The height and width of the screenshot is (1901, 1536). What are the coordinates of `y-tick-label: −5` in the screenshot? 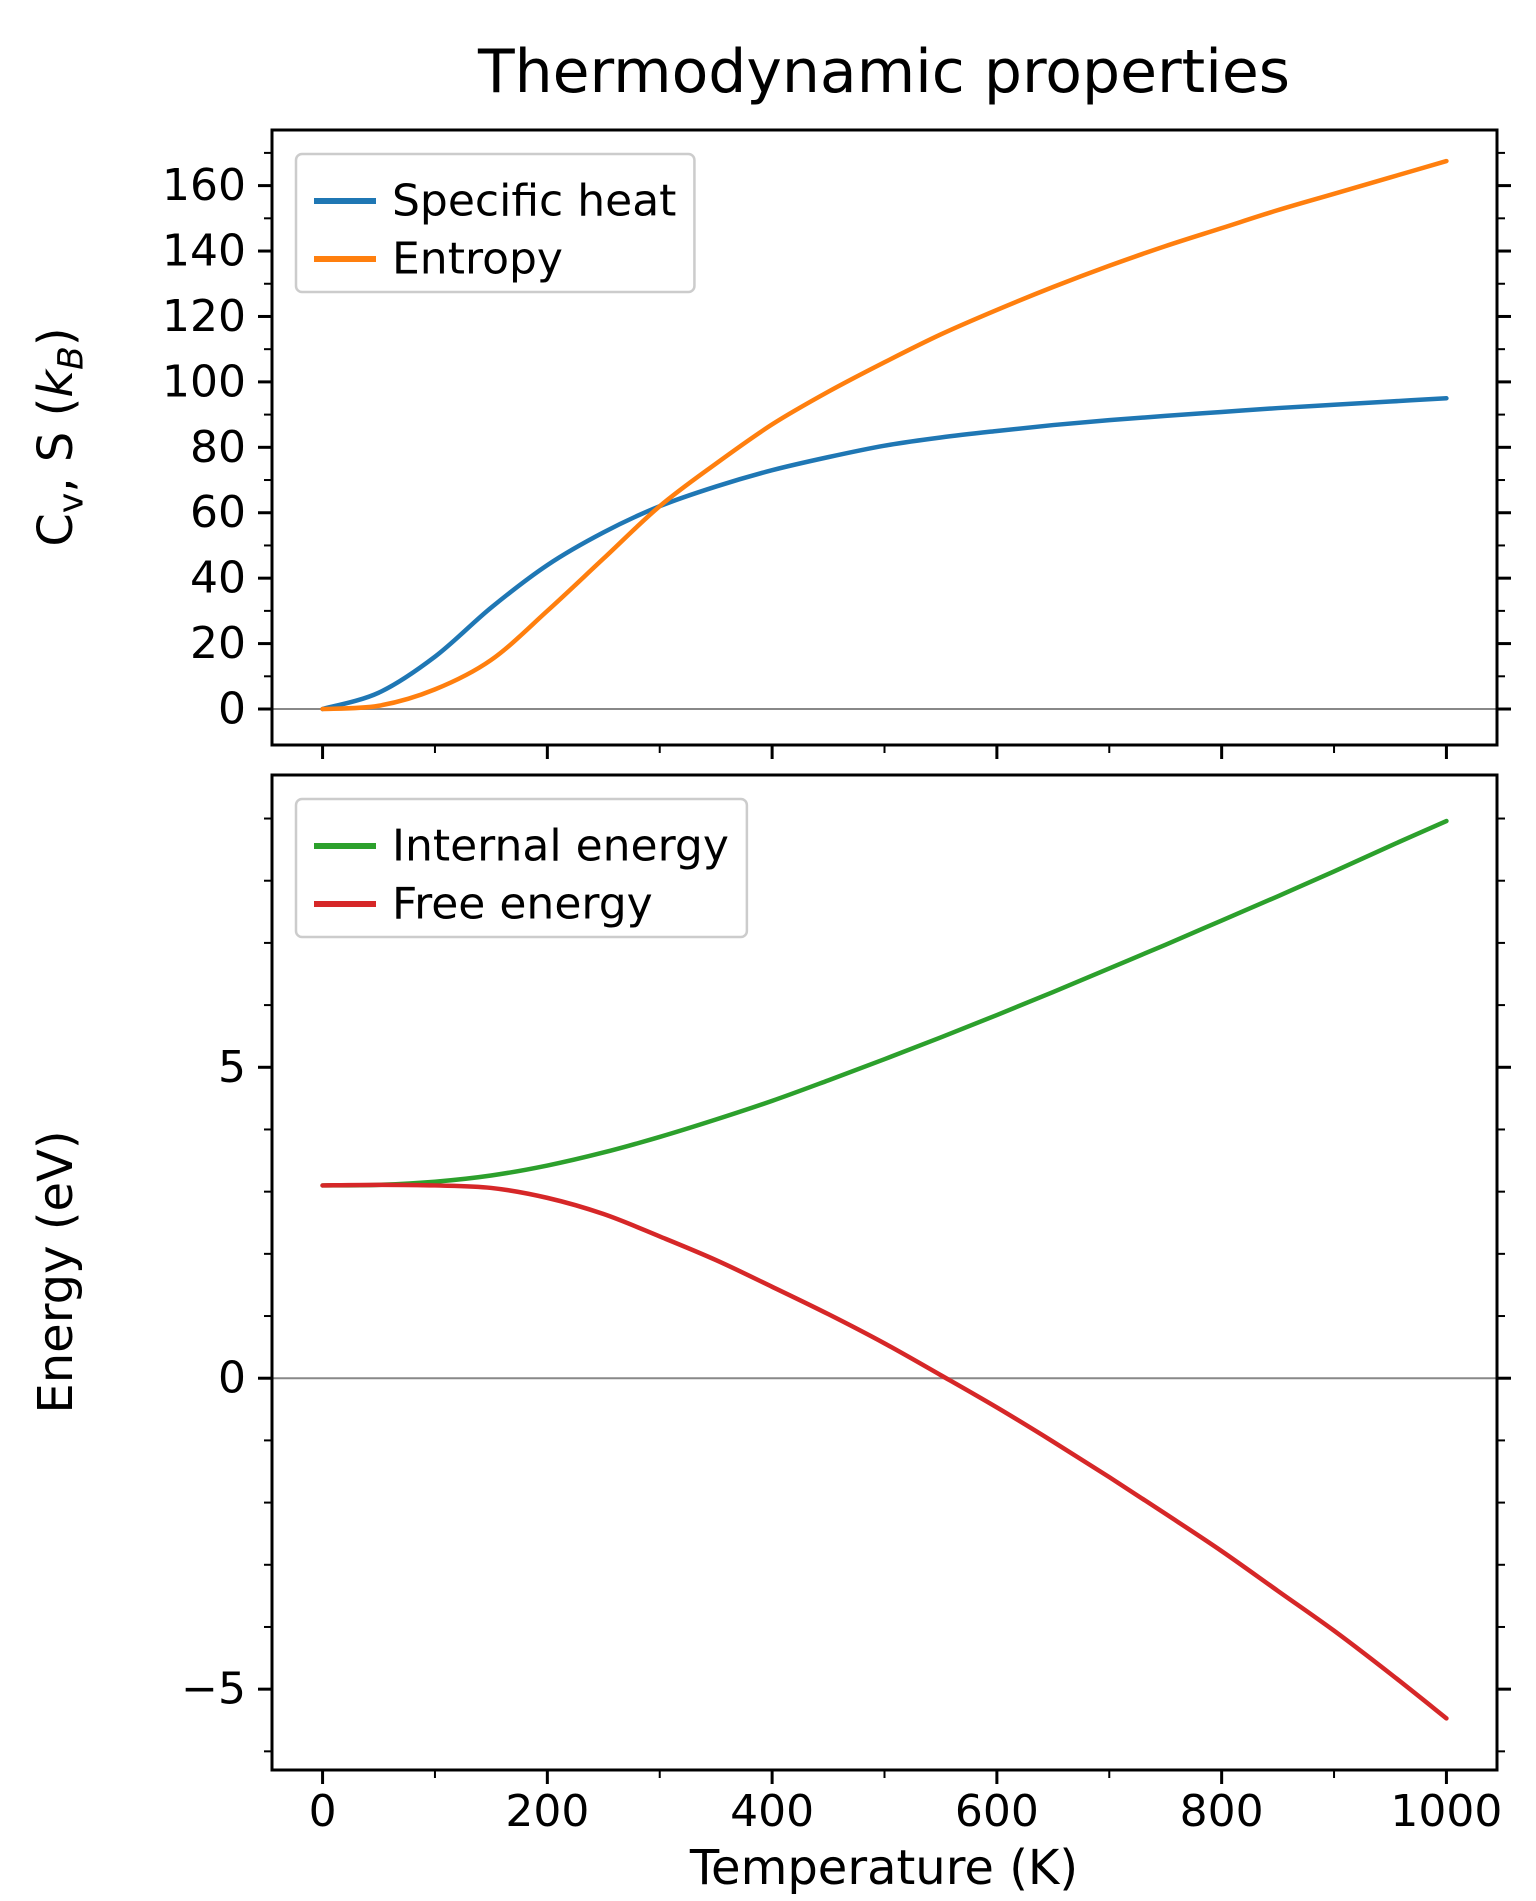 It's located at (213, 1689).